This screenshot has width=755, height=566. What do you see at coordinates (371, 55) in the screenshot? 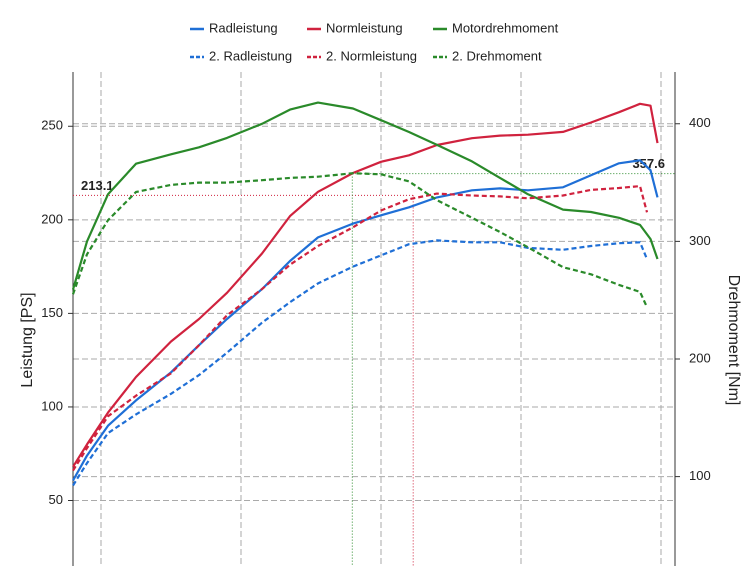
I see `legend-label: 2. Normleistung` at bounding box center [371, 55].